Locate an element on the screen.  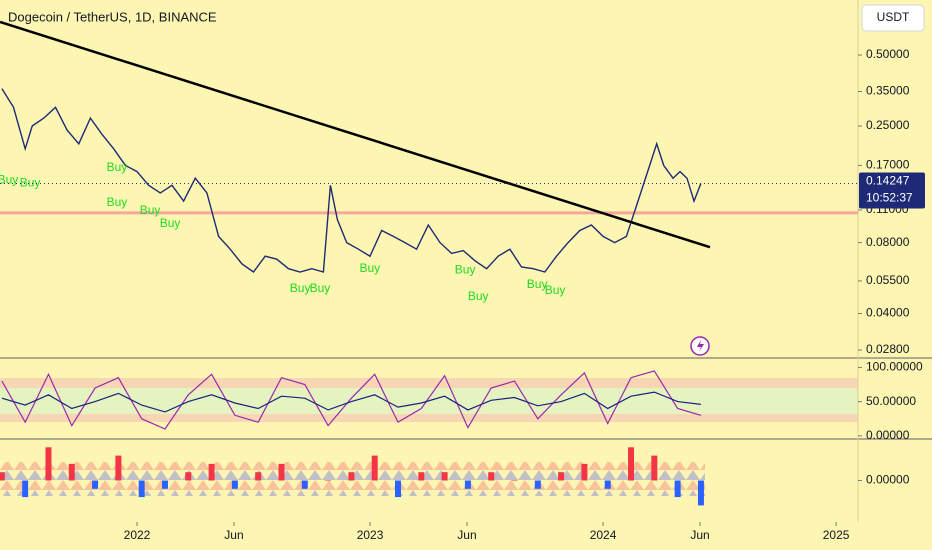
y-tick-label: 0.02800 is located at coordinates (888, 349).